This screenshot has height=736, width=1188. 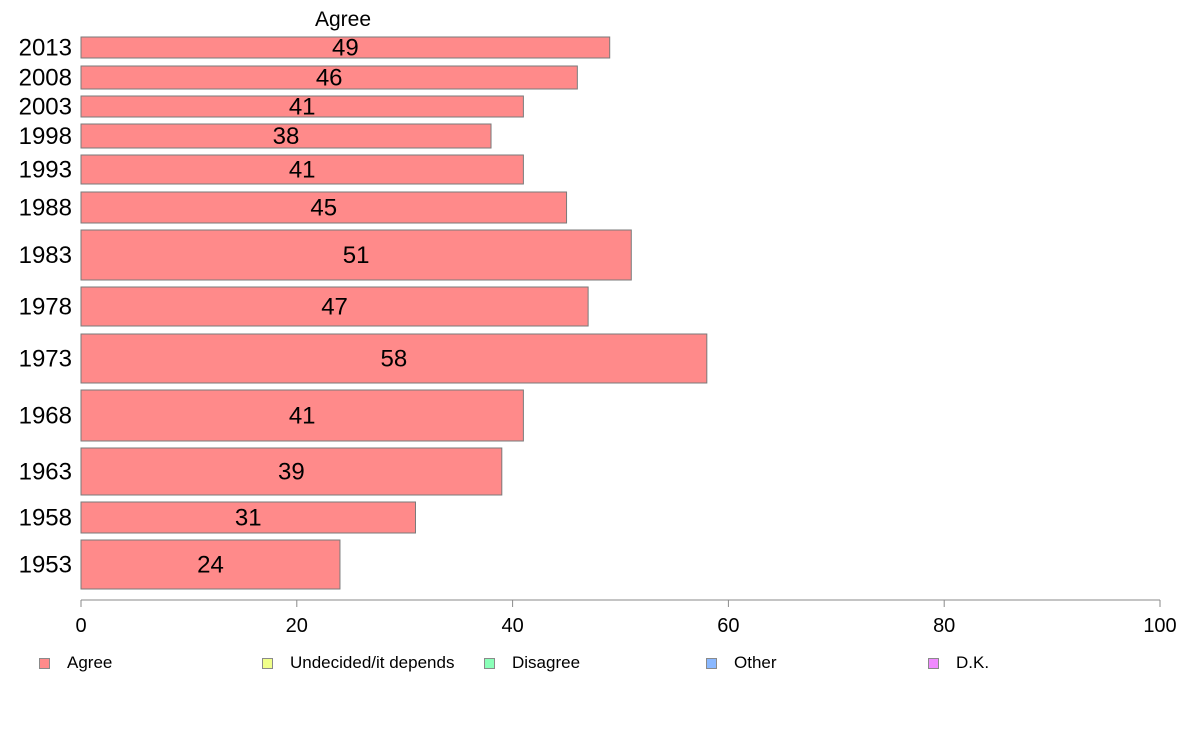 I want to click on legend-item-agree: Agree, so click(x=75, y=663).